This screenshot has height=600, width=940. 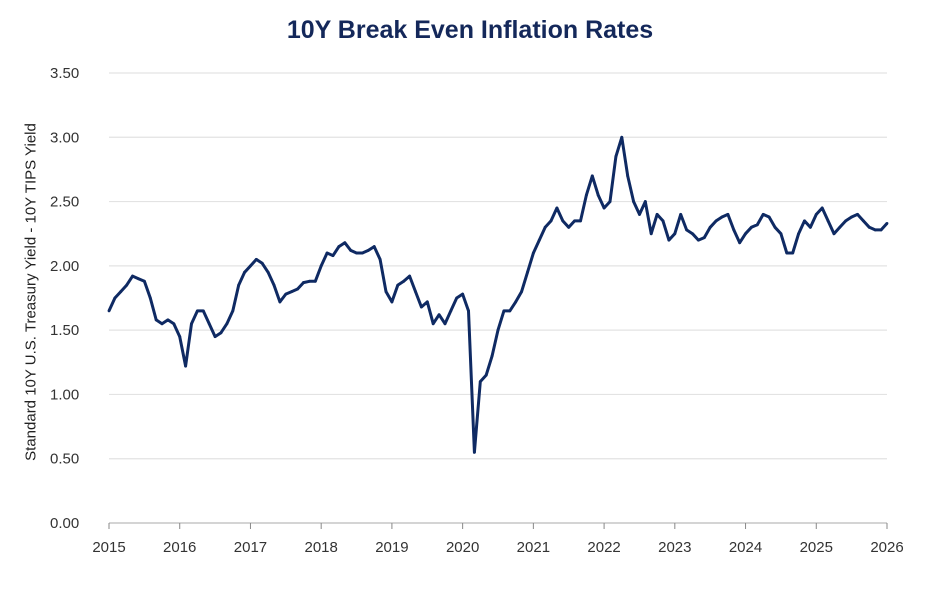 I want to click on x-tick-label: 2017, so click(x=250, y=547).